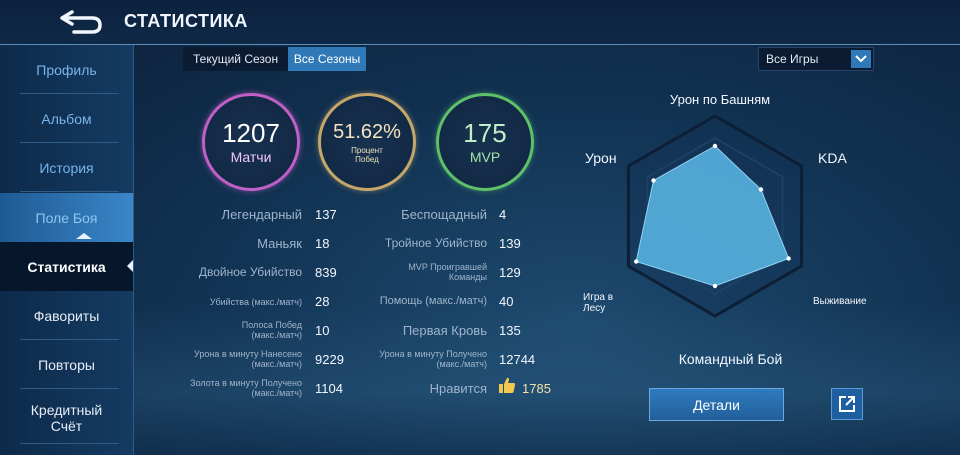  I want to click on stat-value-maniac: 18, so click(322, 243).